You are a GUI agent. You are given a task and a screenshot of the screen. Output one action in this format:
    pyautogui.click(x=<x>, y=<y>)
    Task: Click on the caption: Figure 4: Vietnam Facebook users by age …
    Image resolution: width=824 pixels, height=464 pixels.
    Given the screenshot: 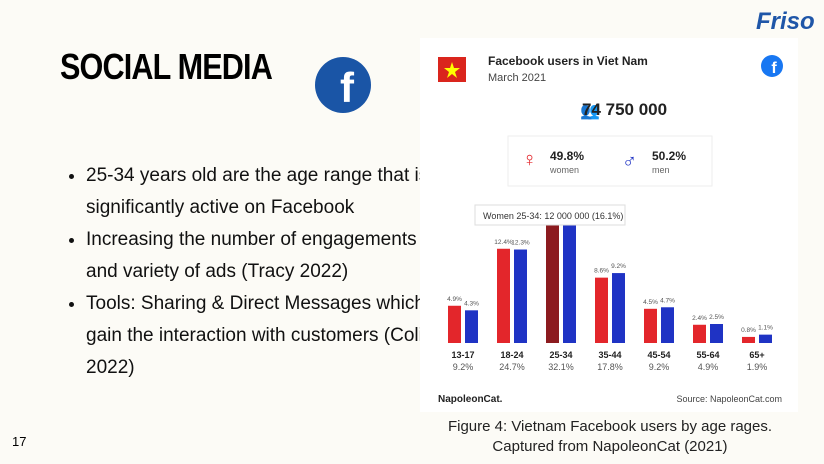 What is the action you would take?
    pyautogui.click(x=610, y=426)
    